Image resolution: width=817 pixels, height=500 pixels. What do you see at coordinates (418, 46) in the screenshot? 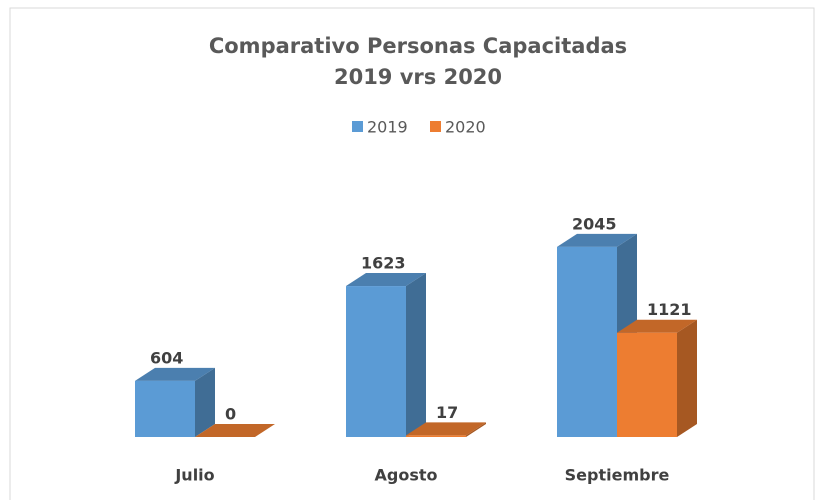
I see `chart-title: Comparativo Personas Capacitadas` at bounding box center [418, 46].